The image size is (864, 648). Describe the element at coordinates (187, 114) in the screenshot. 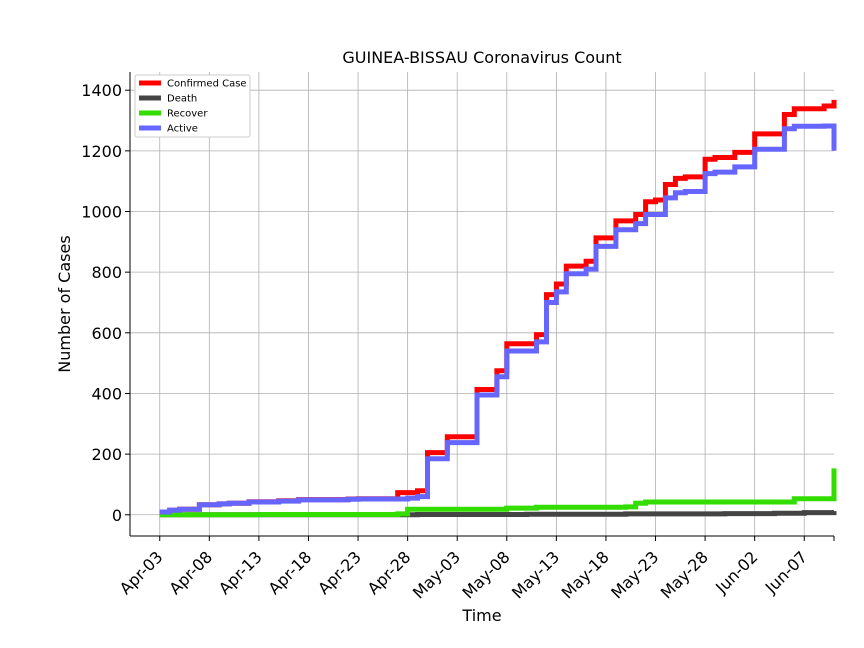

I see `legend-label: Recover` at that location.